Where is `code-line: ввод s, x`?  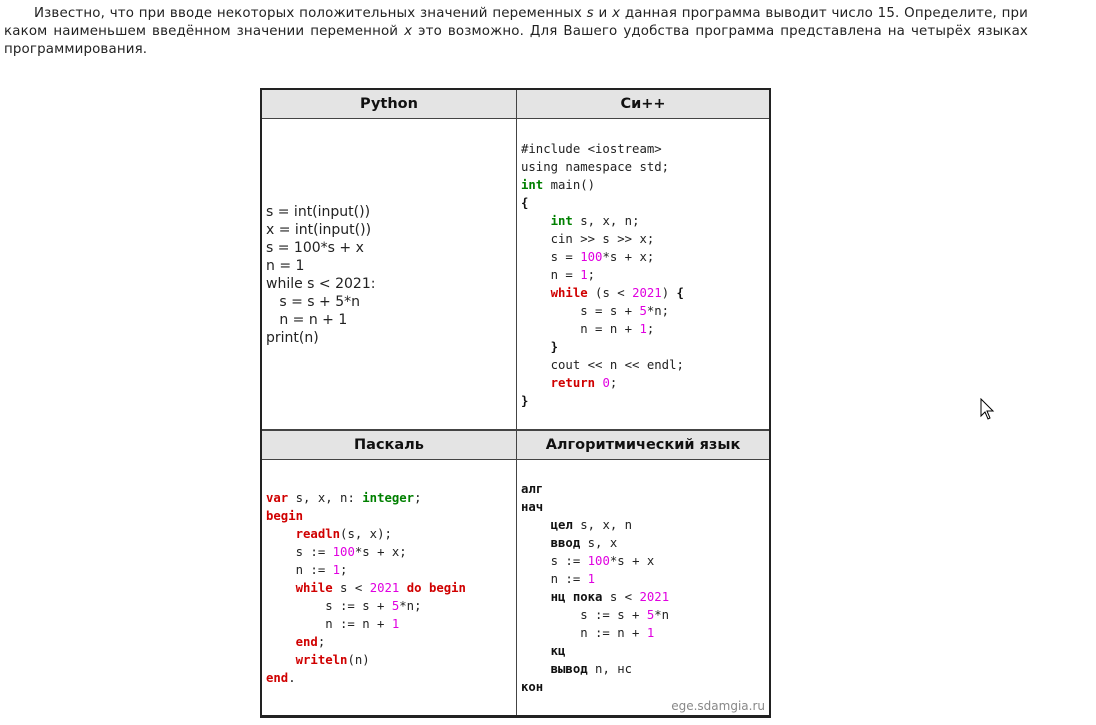 code-line: ввод s, x is located at coordinates (645, 543).